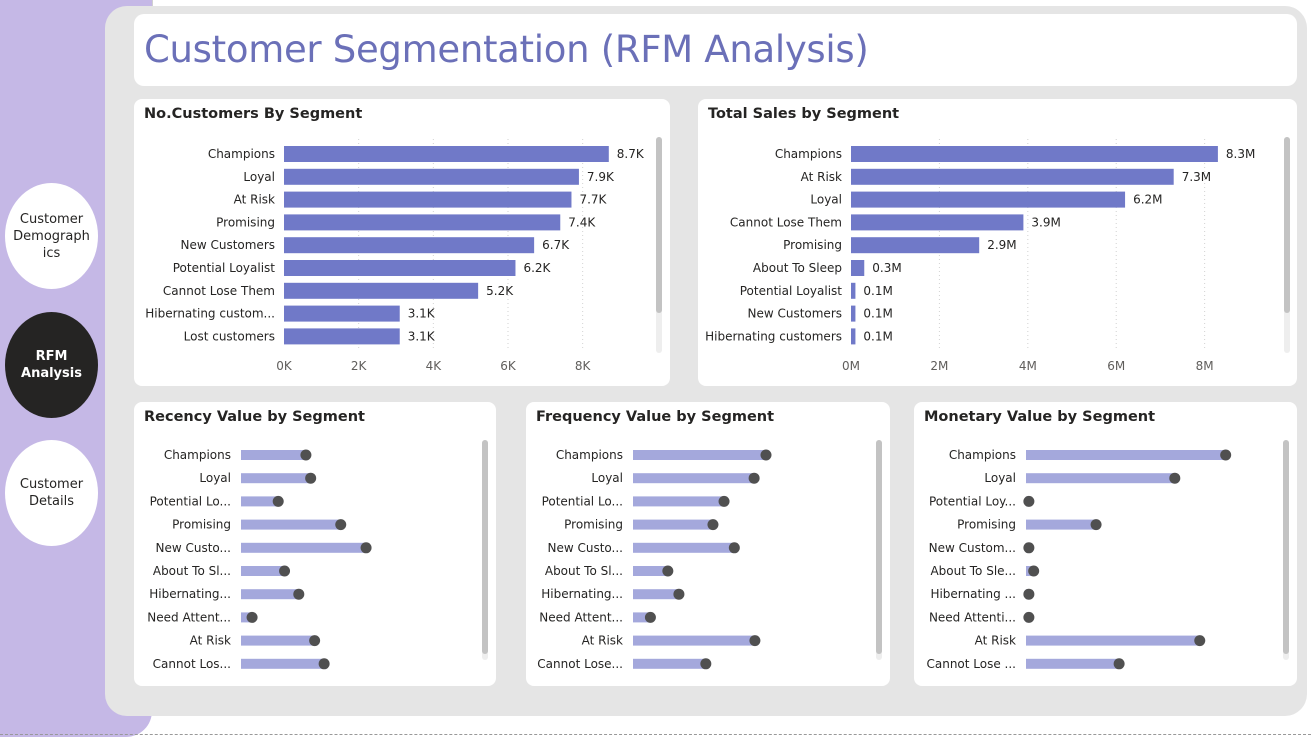 This screenshot has height=737, width=1311. What do you see at coordinates (51, 236) in the screenshot?
I see `nav-customer-demographics-button: Customer Demographics` at bounding box center [51, 236].